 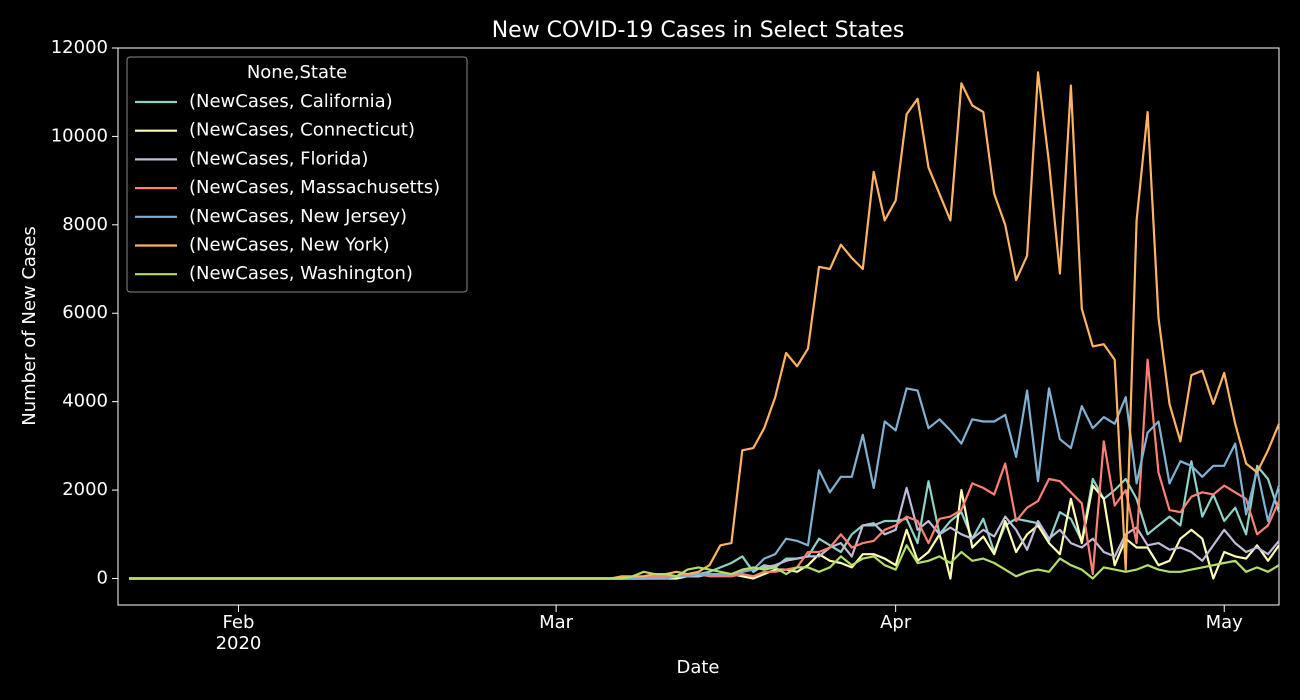 What do you see at coordinates (85, 312) in the screenshot?
I see `y-tick-label: 6000` at bounding box center [85, 312].